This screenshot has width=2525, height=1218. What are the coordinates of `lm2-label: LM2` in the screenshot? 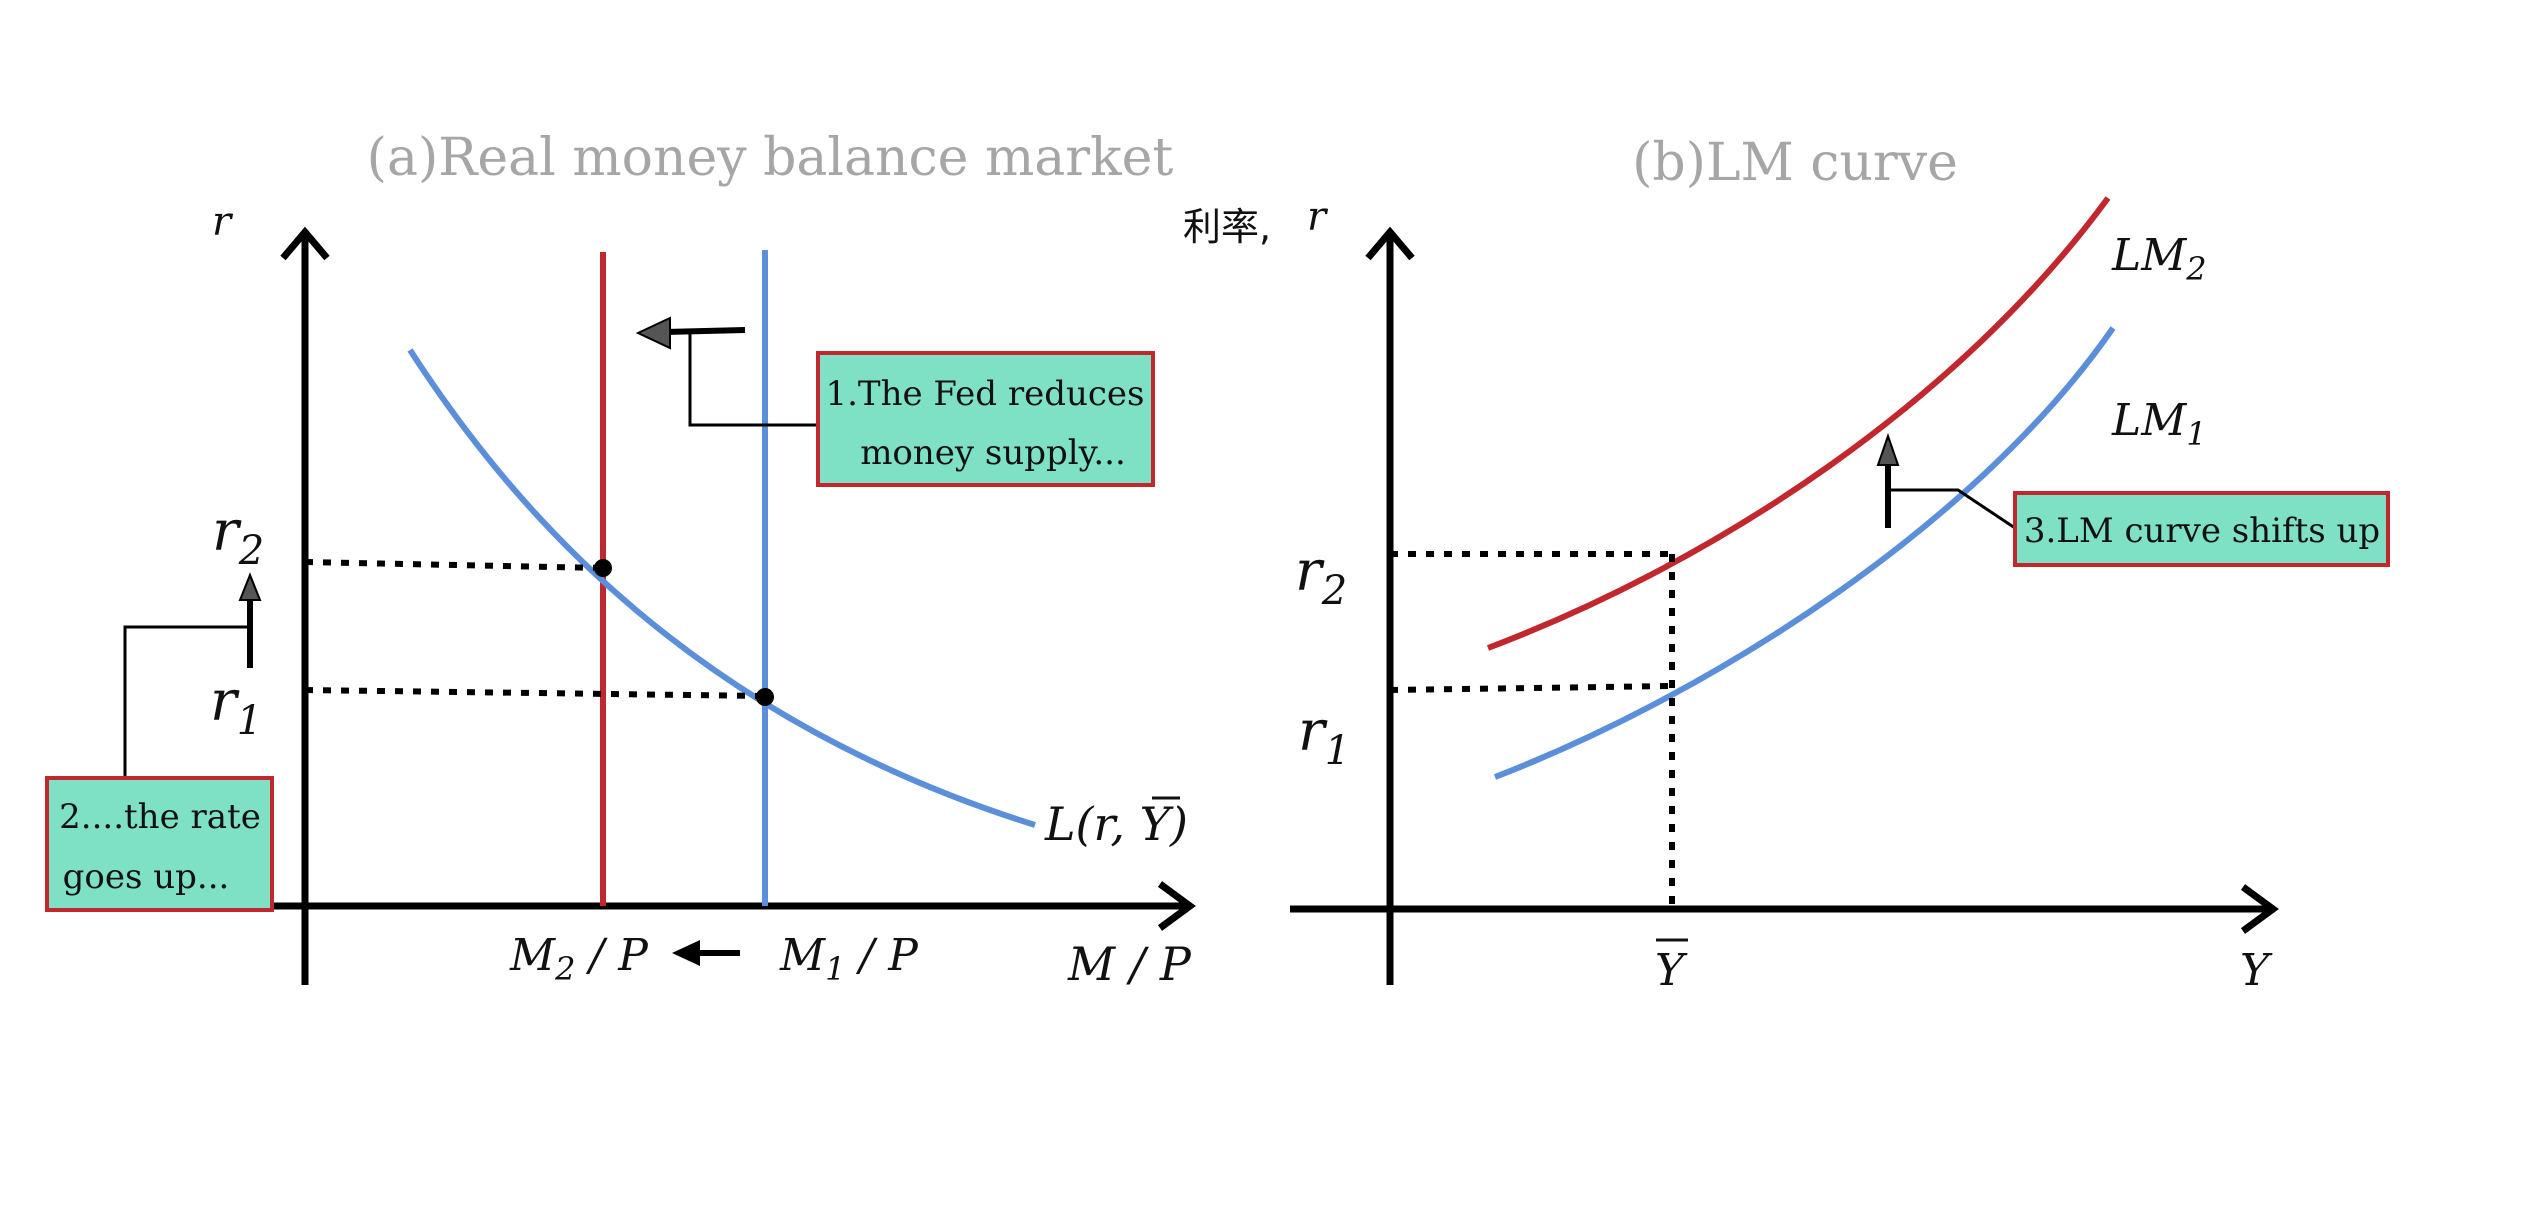 It's located at (2159, 259).